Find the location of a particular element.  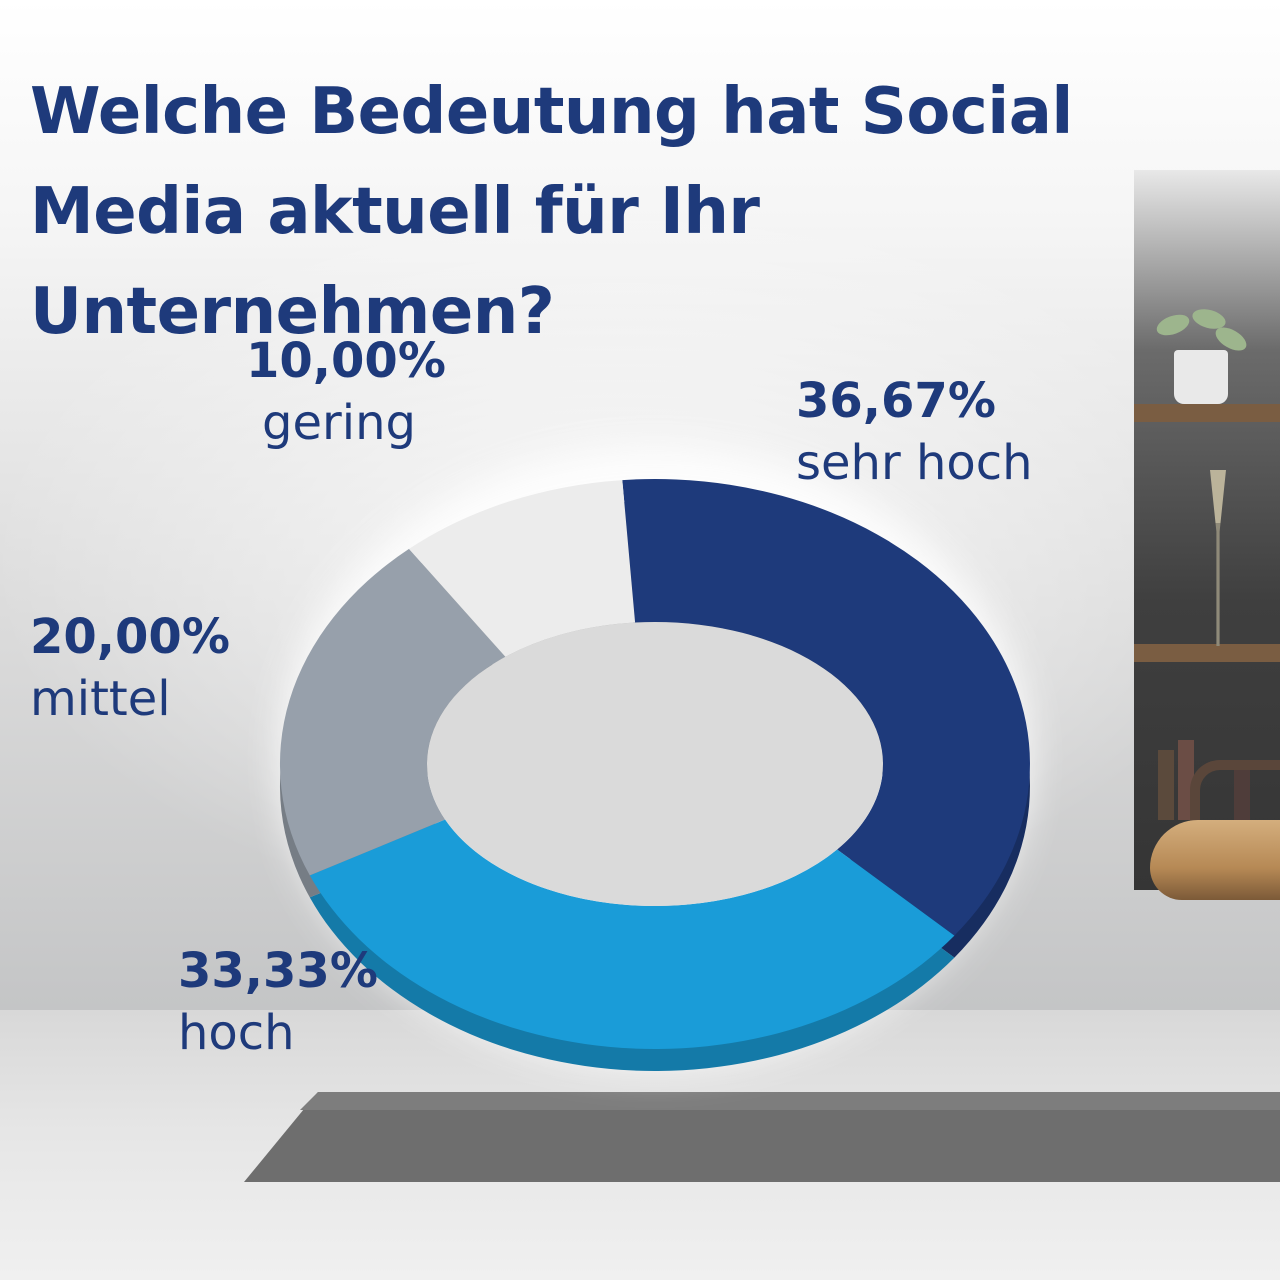

slice-value-mittel: 20,00% is located at coordinates (130, 637).